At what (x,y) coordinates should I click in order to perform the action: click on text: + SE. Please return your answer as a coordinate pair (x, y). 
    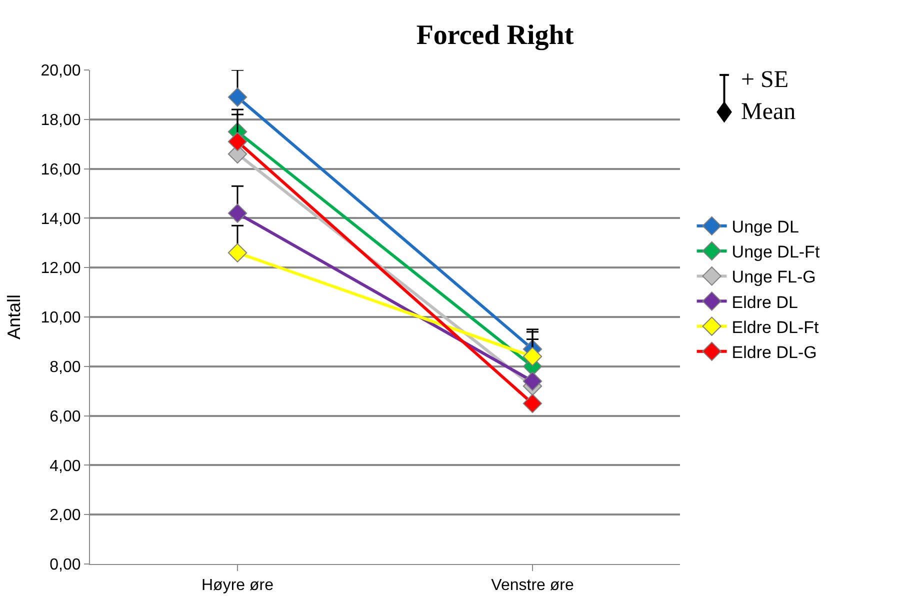
    Looking at the image, I should click on (765, 80).